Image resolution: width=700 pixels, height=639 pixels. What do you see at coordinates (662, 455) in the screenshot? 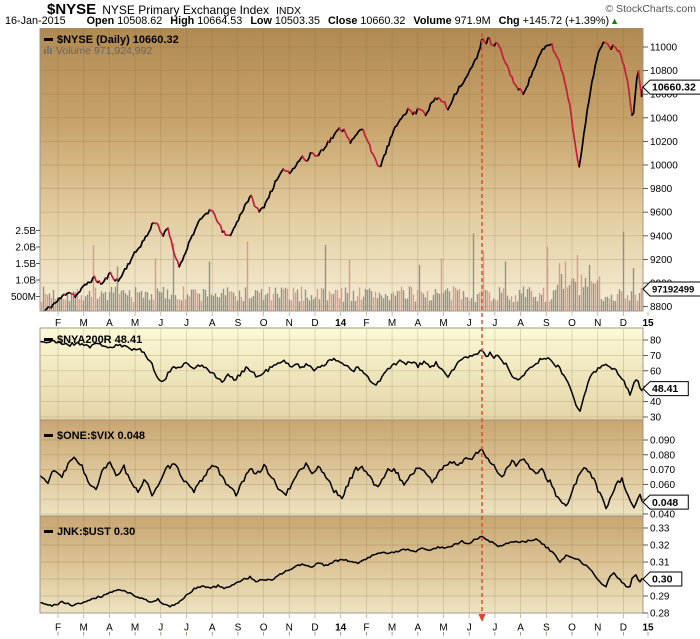
I see `y-tick-label: 0.080` at bounding box center [662, 455].